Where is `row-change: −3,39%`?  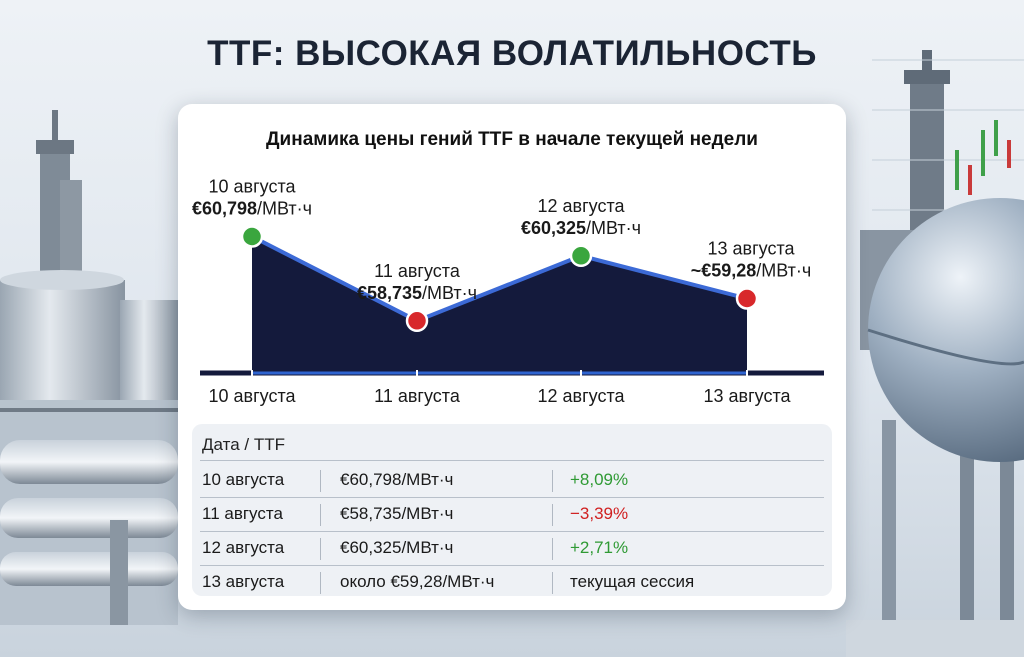
row-change: −3,39% is located at coordinates (599, 513).